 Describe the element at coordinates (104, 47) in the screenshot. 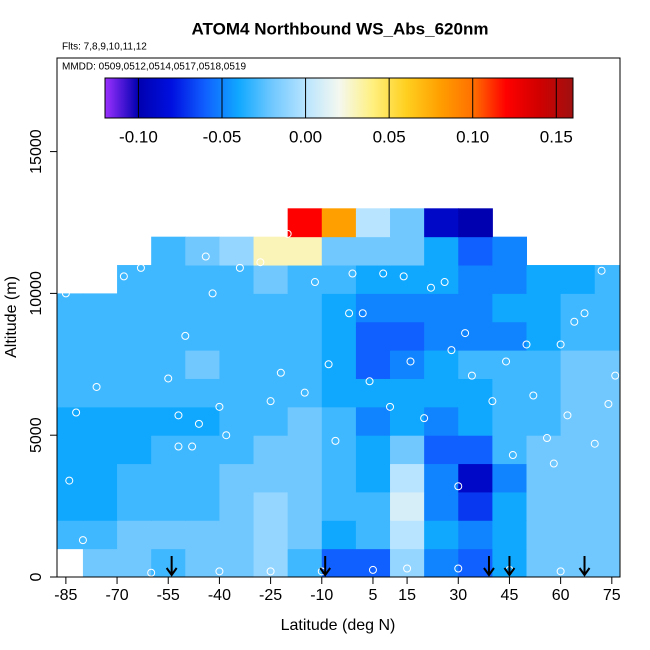

I see `flights-note: Flts: 7,8,9,10,11,12` at that location.